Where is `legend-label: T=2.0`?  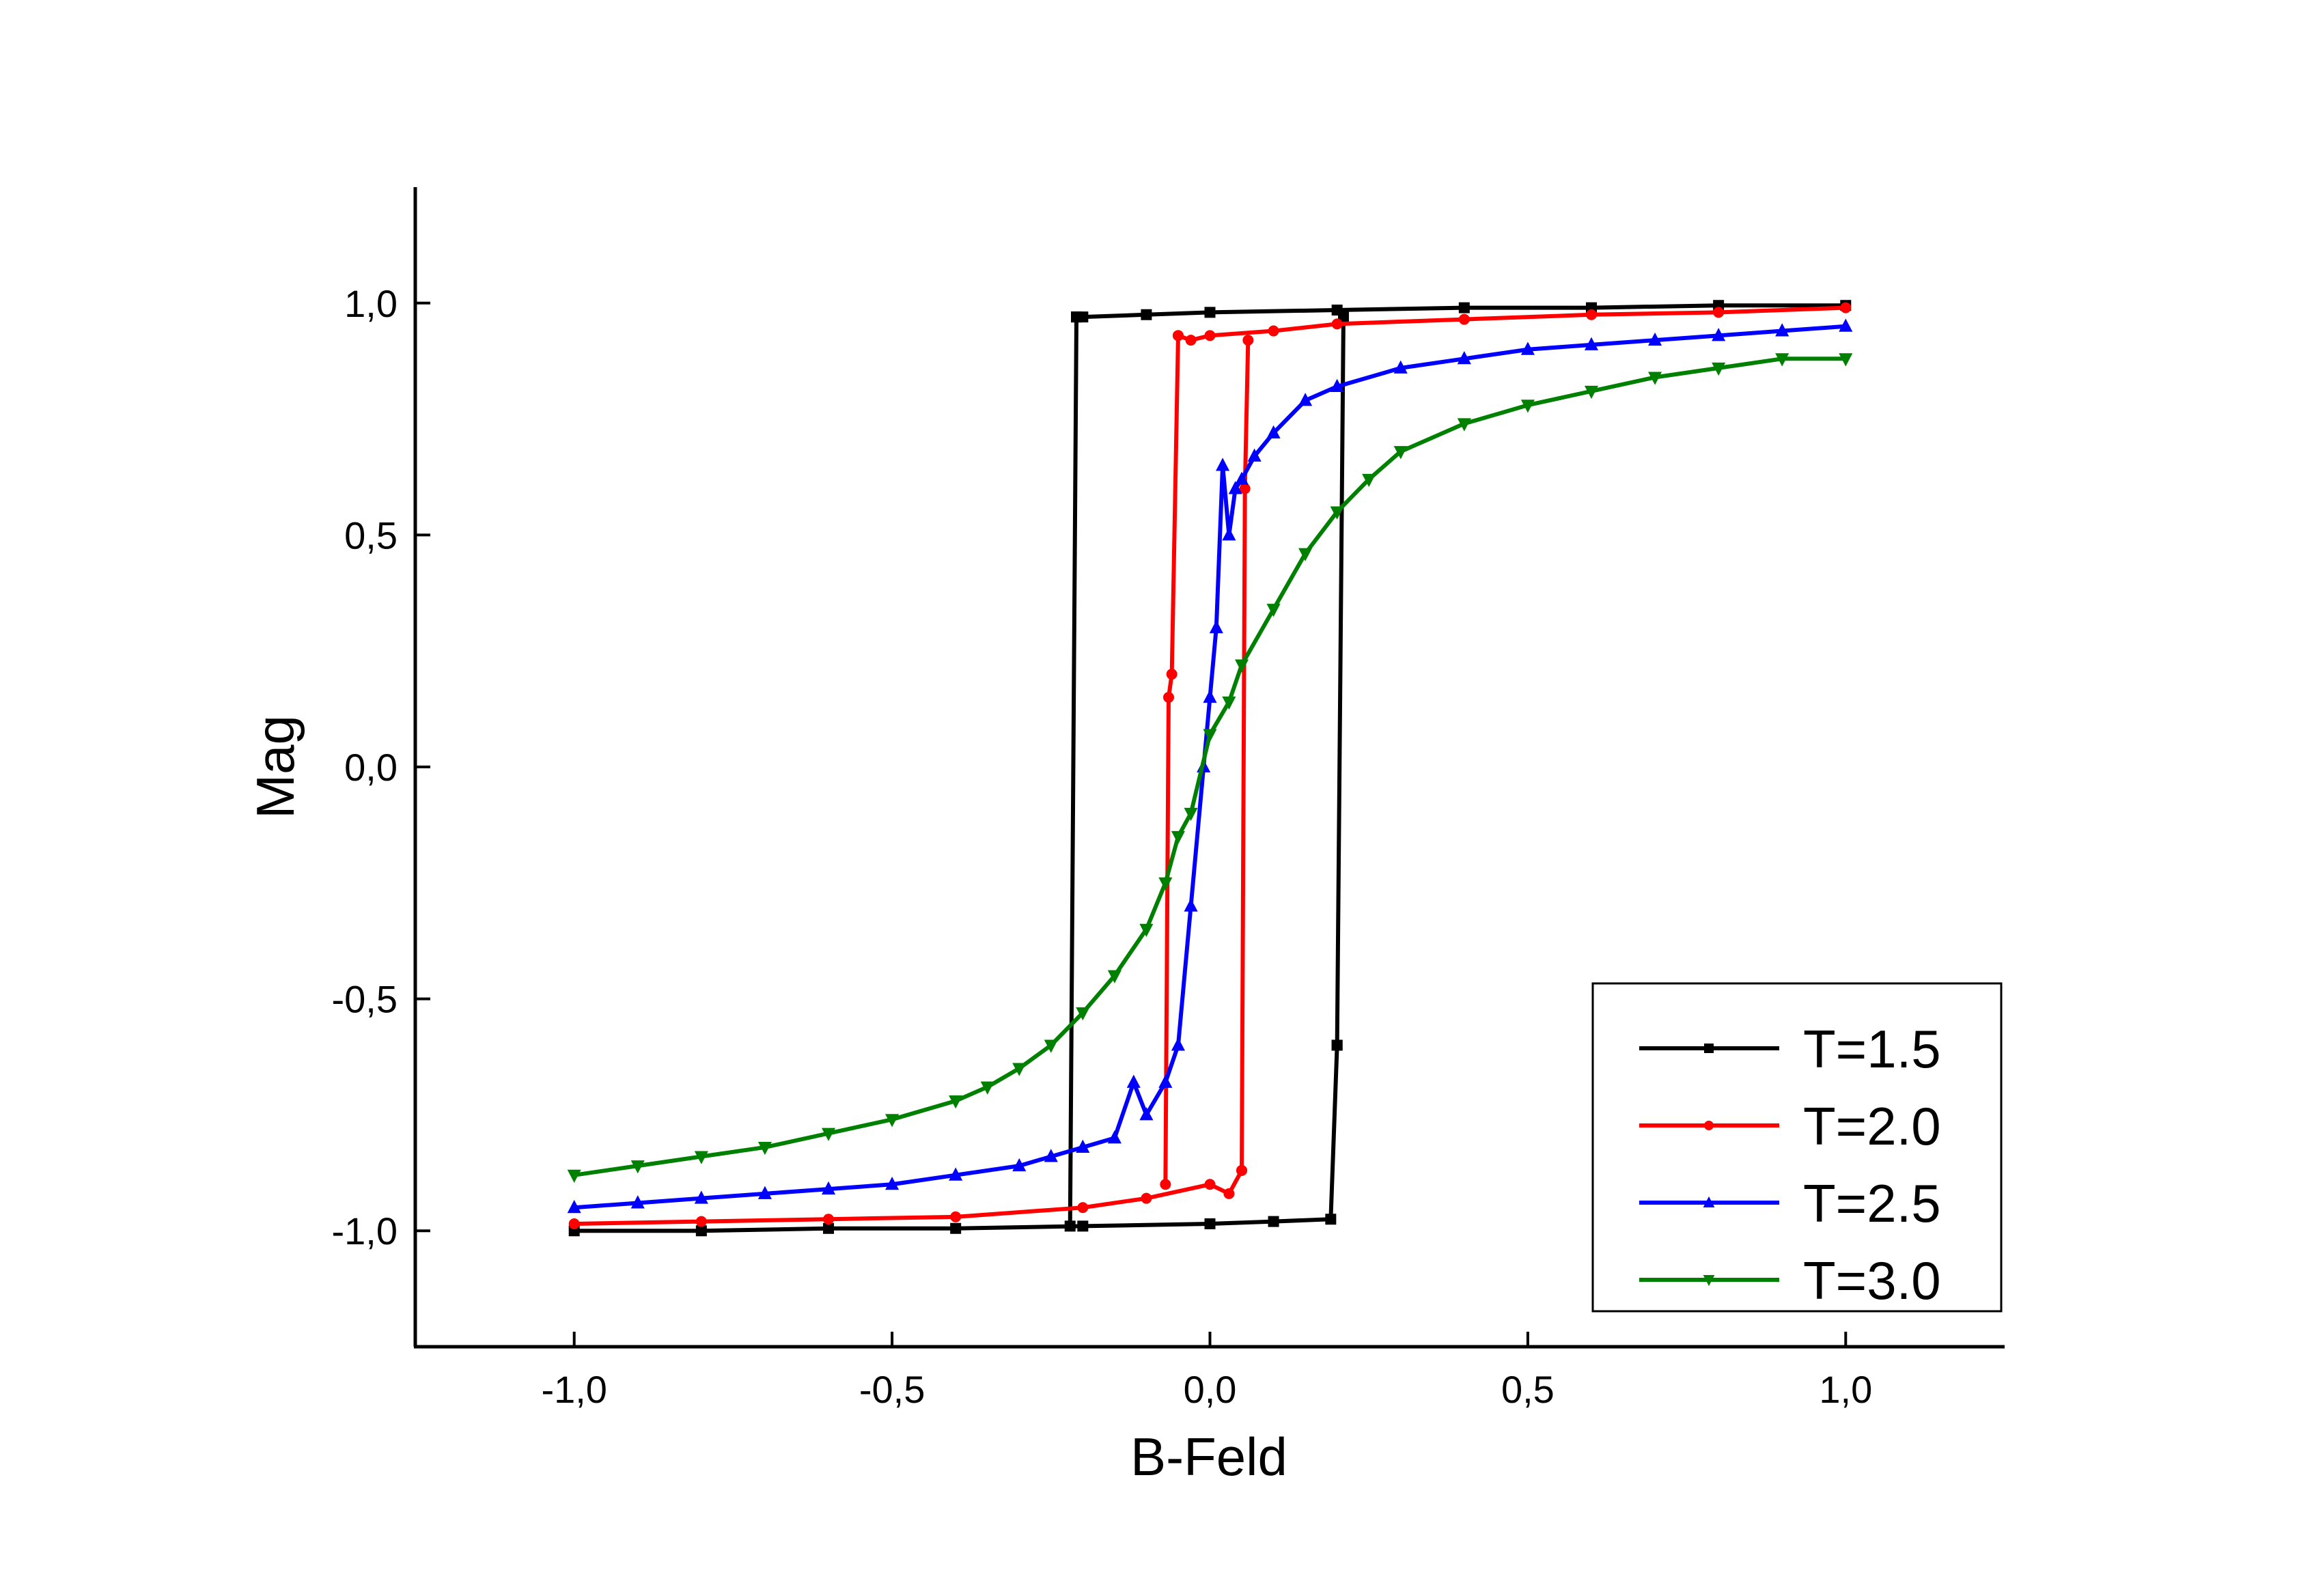 legend-label: T=2.0 is located at coordinates (1872, 1126).